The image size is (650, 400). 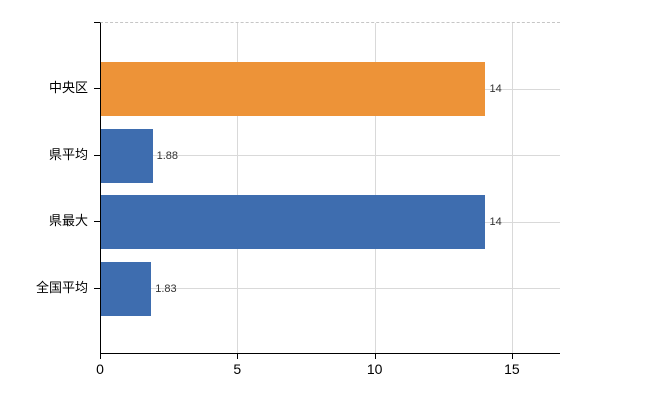 What do you see at coordinates (100, 369) in the screenshot?
I see `x-tick-label-0: 0` at bounding box center [100, 369].